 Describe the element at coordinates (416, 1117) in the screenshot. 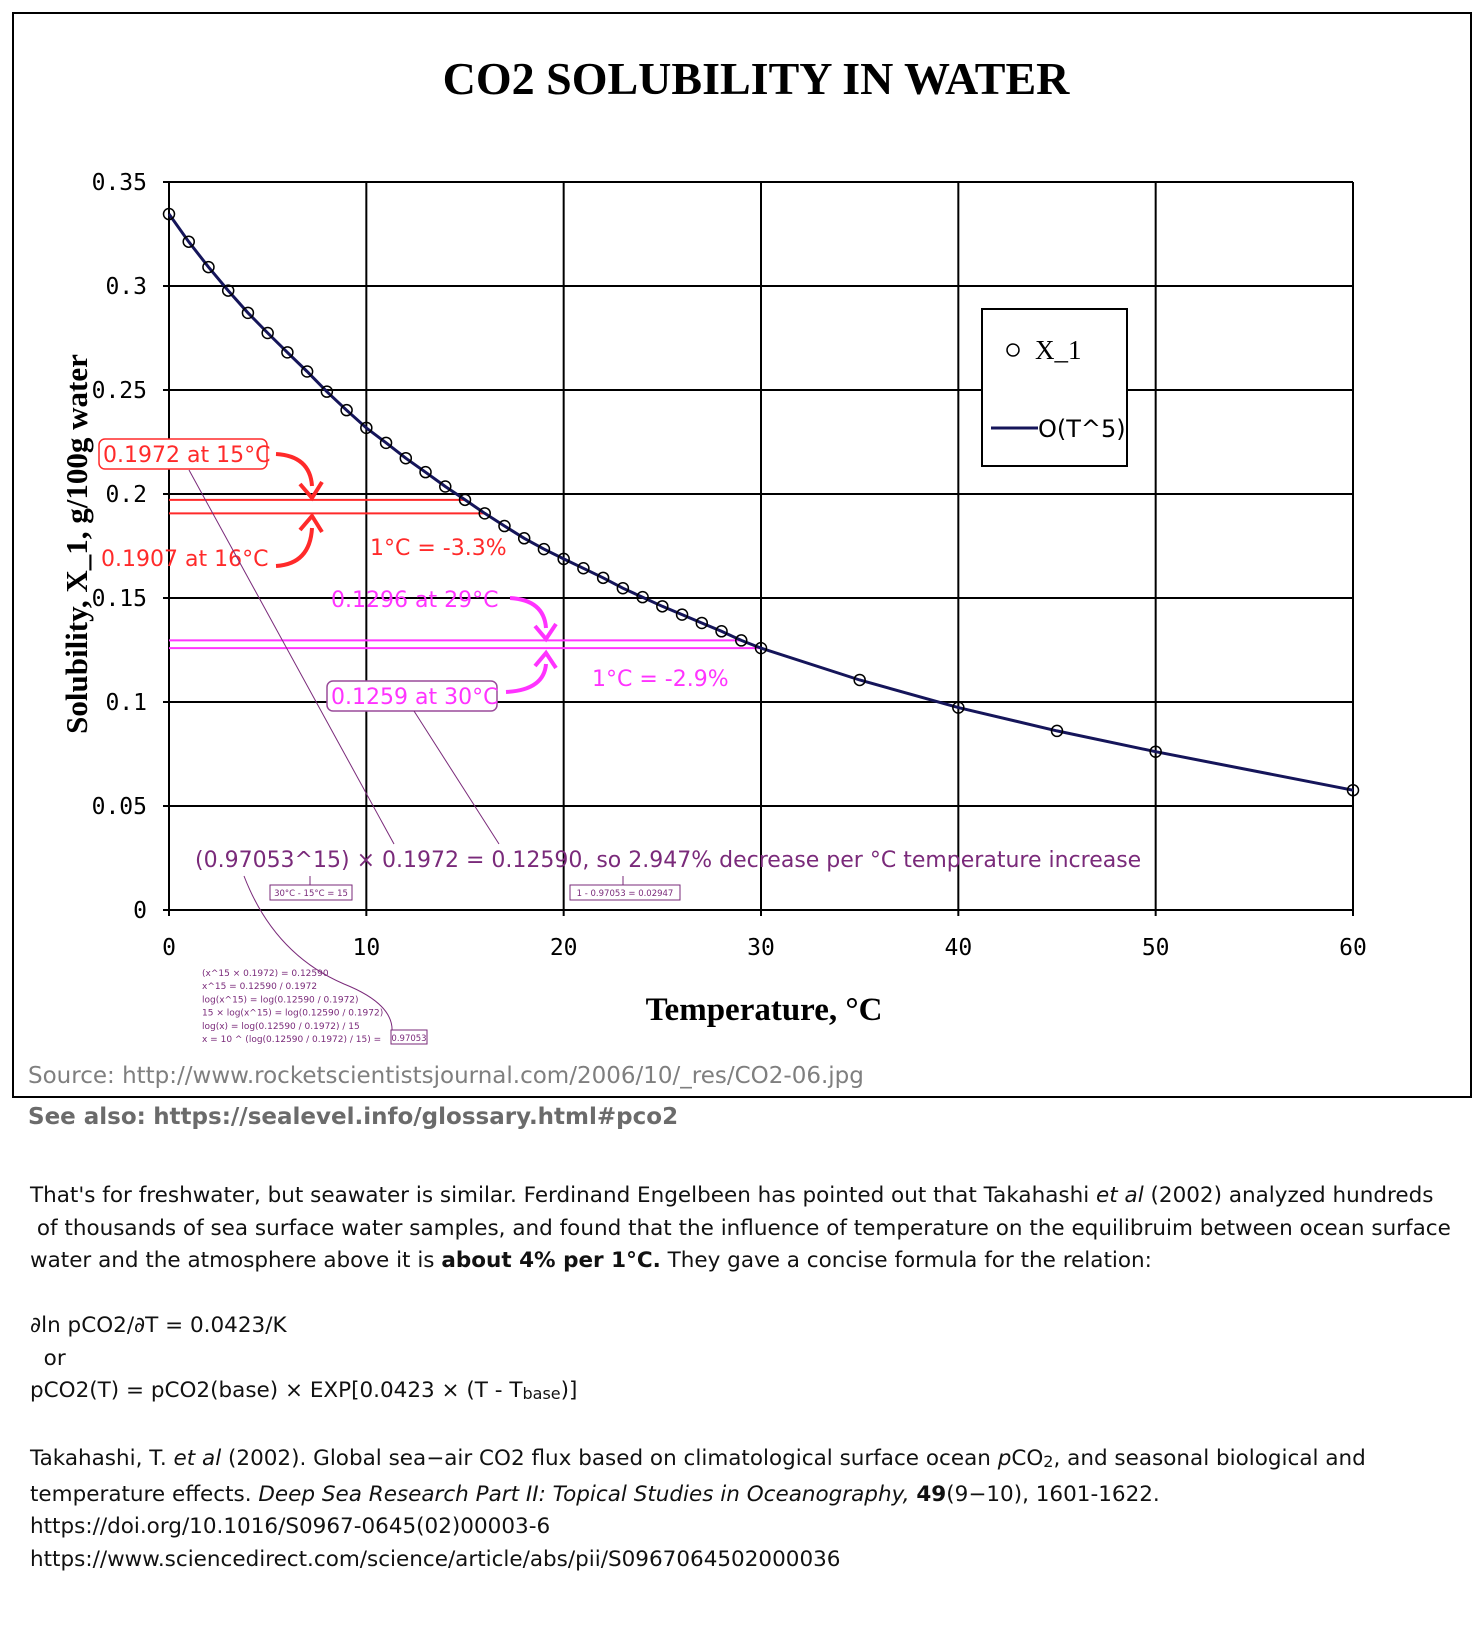

I see `see-also-url: https://sealevel.info/glossary.html#pco2` at that location.